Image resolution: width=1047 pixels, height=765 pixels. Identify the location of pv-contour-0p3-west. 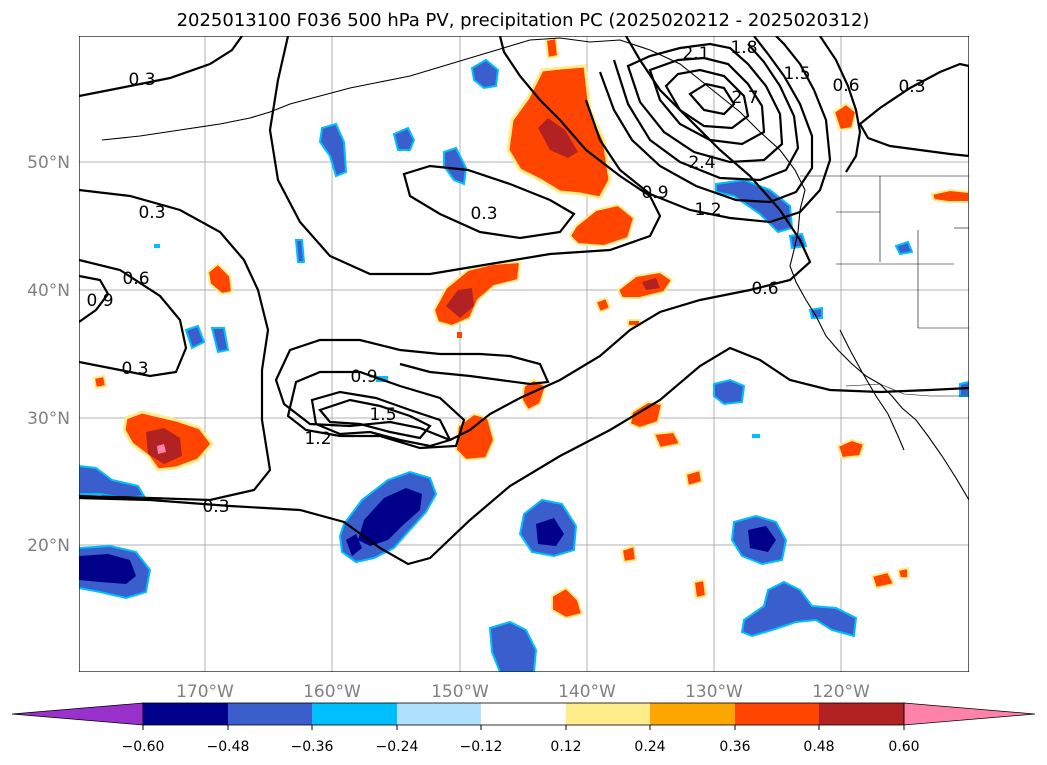
(175, 345).